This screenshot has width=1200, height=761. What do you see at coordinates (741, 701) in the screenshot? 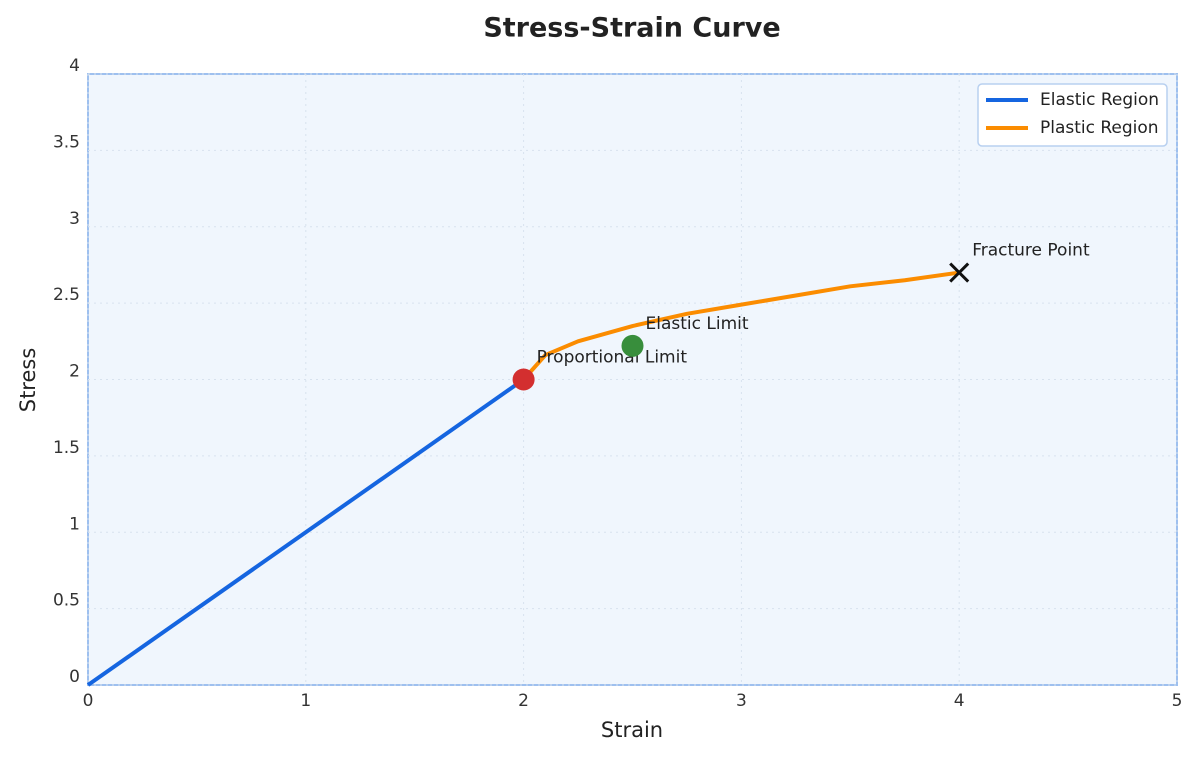
I see `x-tick-label: 3` at bounding box center [741, 701].